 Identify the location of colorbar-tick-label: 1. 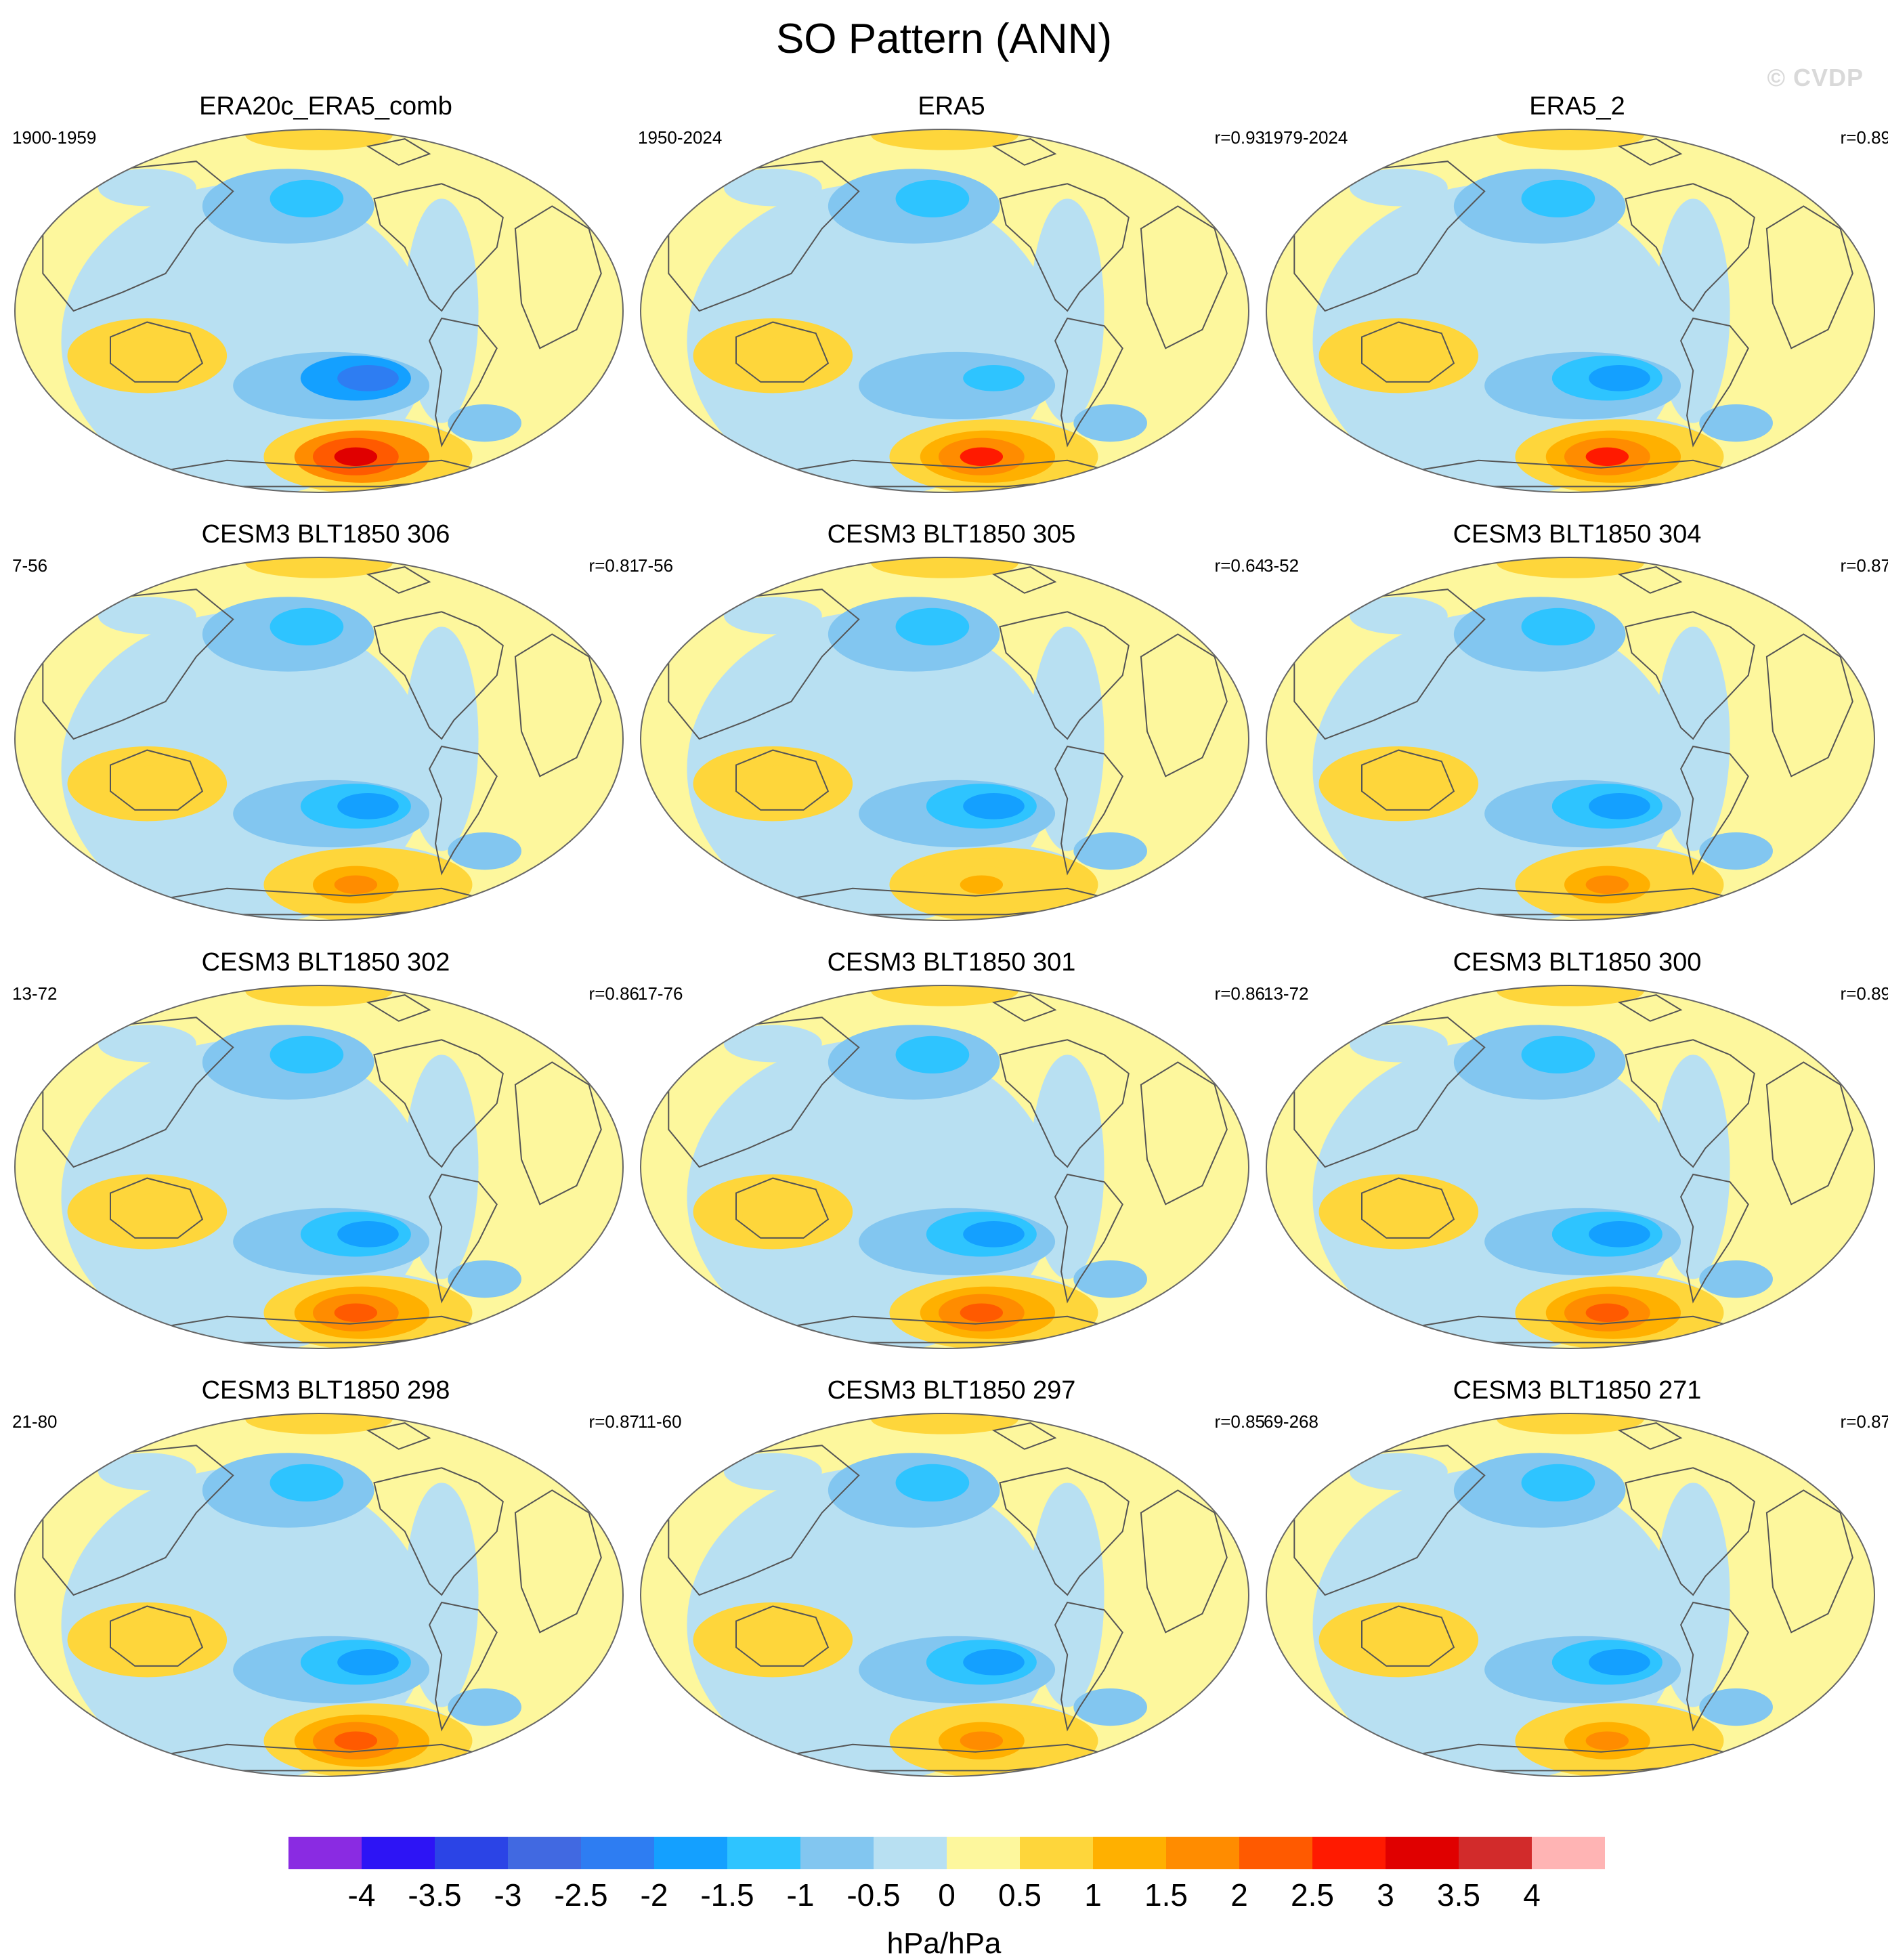
(1093, 1895).